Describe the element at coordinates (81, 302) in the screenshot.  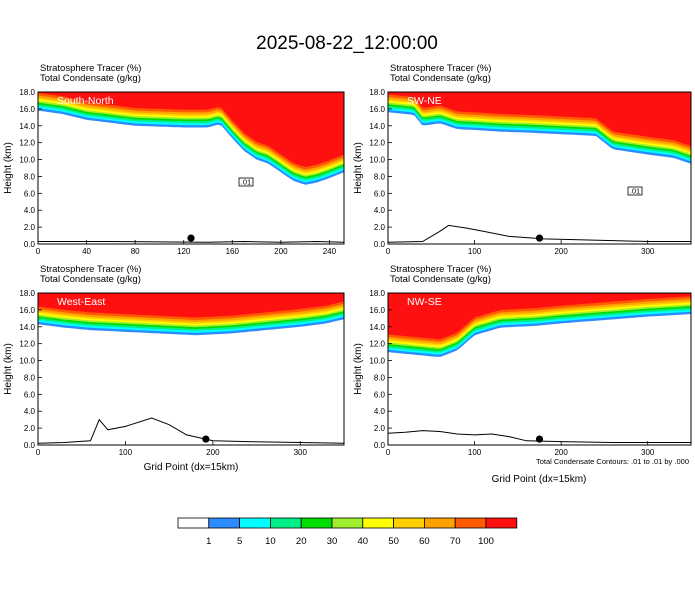
I see `panel-name: West-East` at that location.